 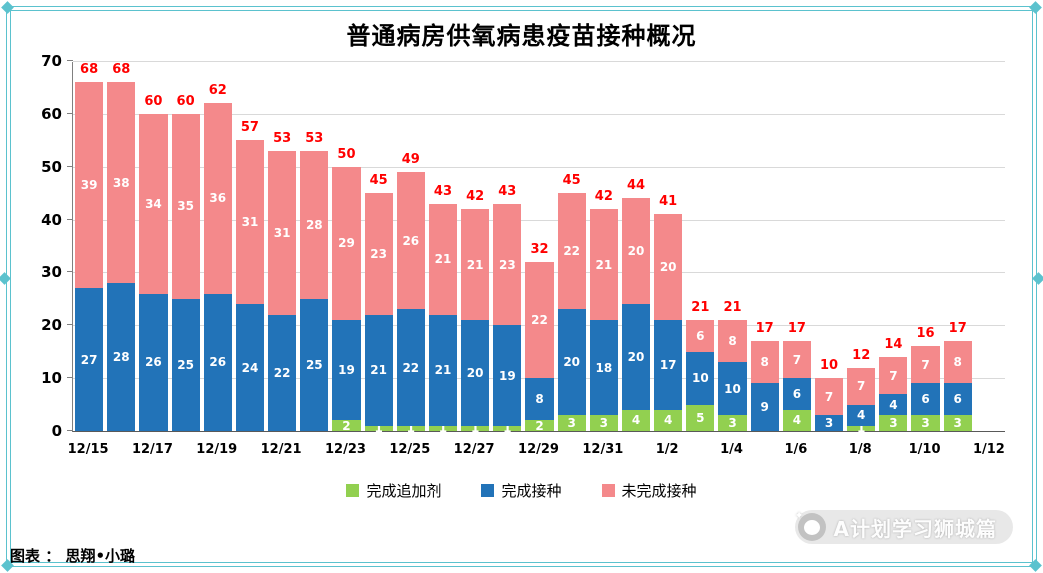 I want to click on bar-value-label: 2, so click(x=346, y=425).